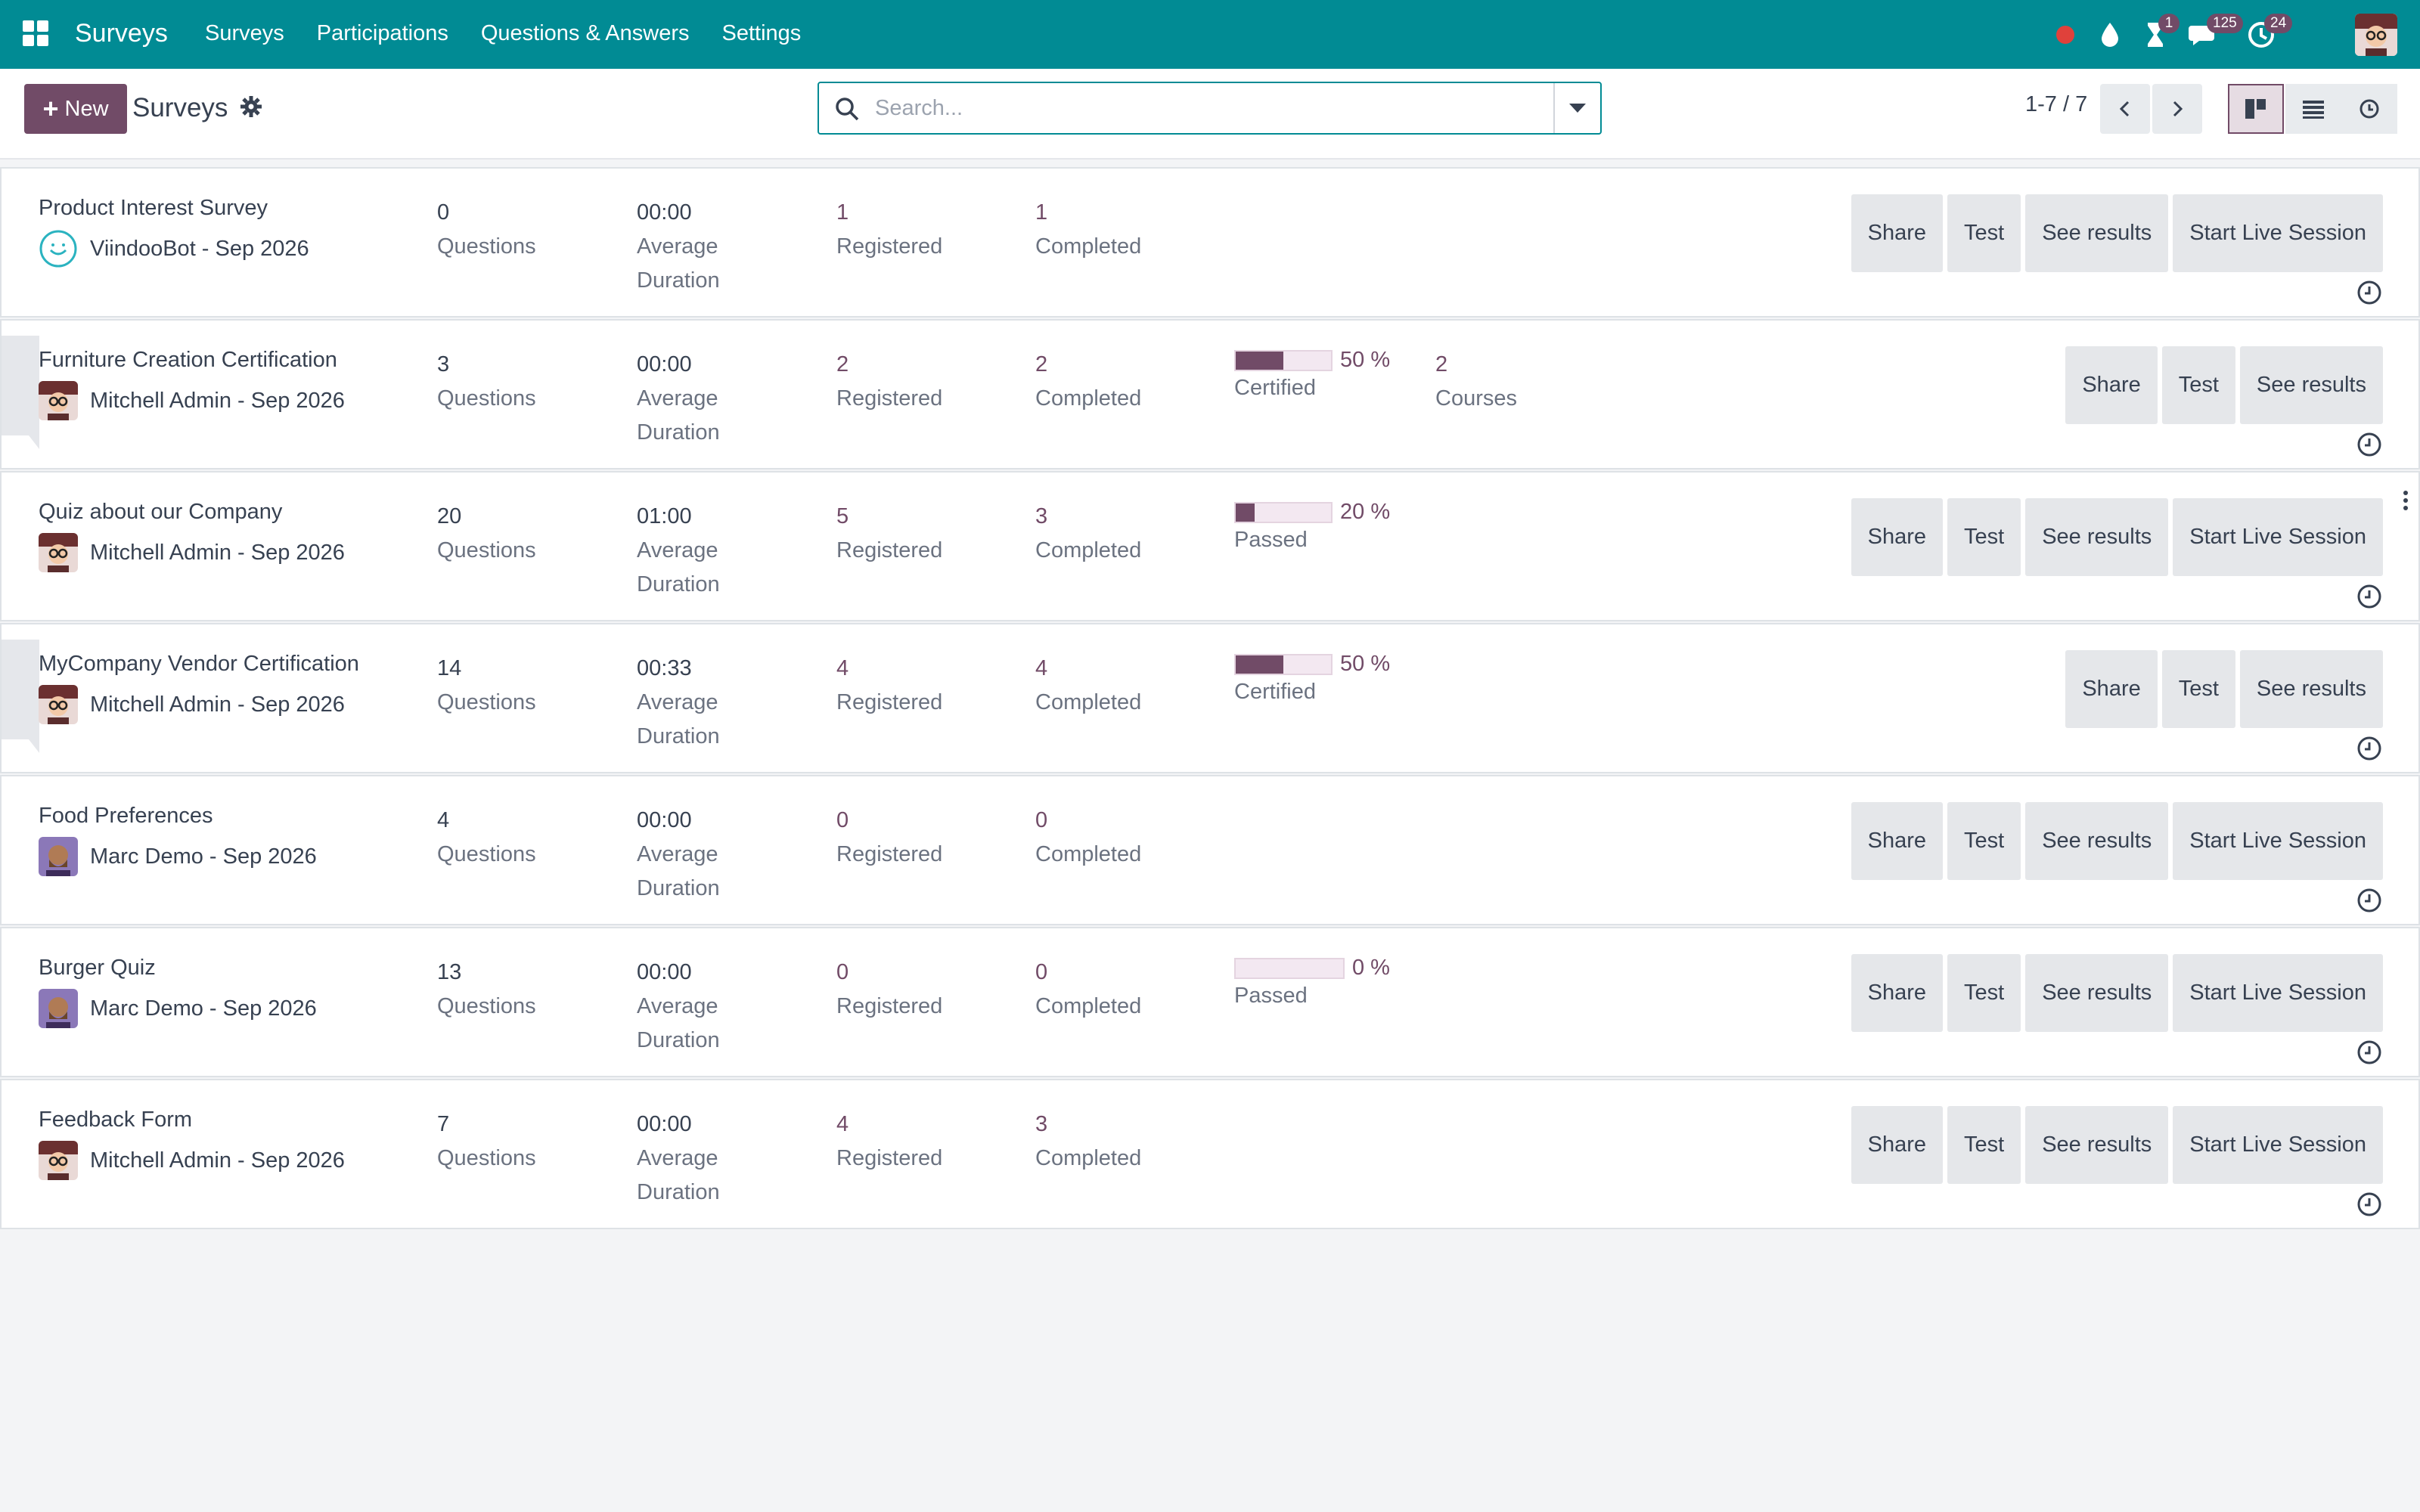  What do you see at coordinates (761, 33) in the screenshot?
I see `menu-item-settings: Settings` at bounding box center [761, 33].